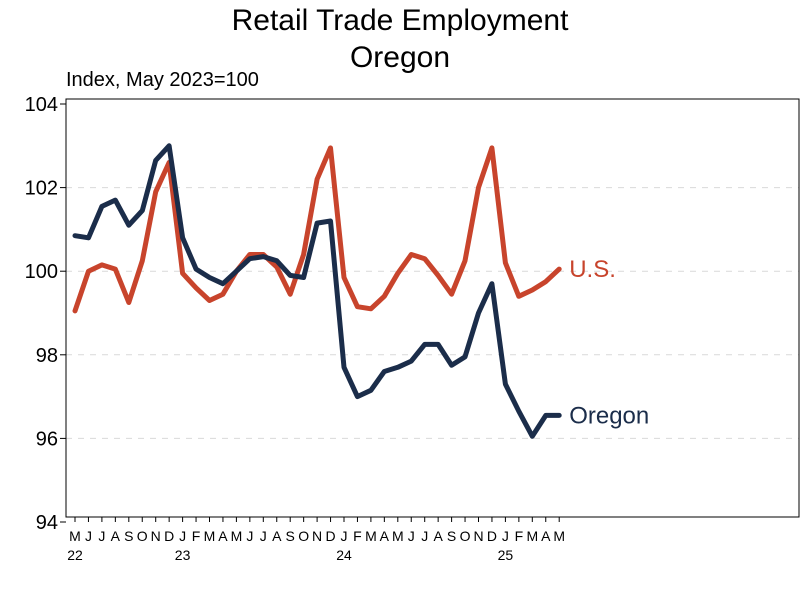  What do you see at coordinates (400, 57) in the screenshot?
I see `chart-subtitle: Oregon` at bounding box center [400, 57].